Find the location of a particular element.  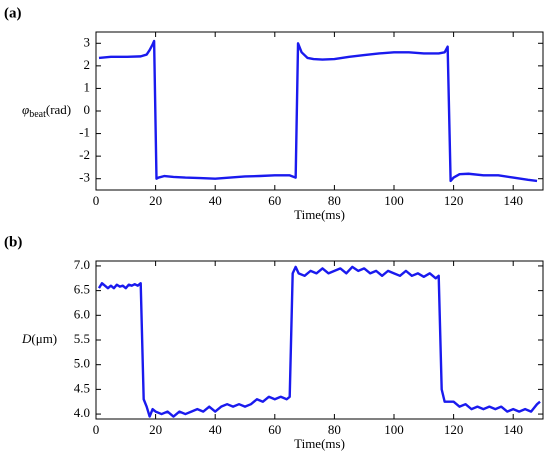

y-label-symbol: D is located at coordinates (26, 338).